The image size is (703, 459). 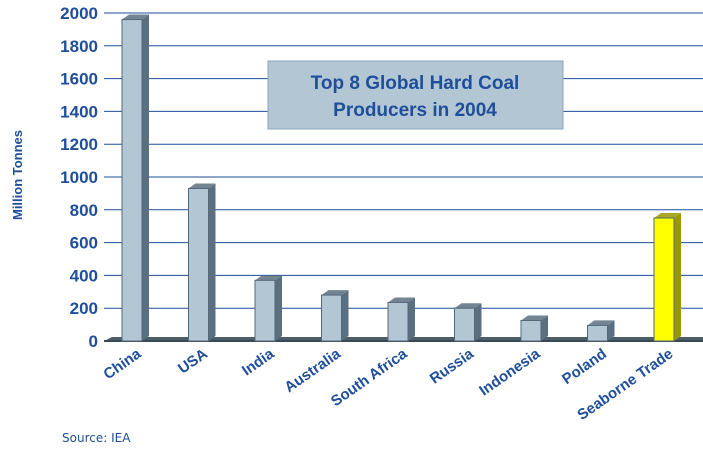 What do you see at coordinates (122, 364) in the screenshot?
I see `category-label: China` at bounding box center [122, 364].